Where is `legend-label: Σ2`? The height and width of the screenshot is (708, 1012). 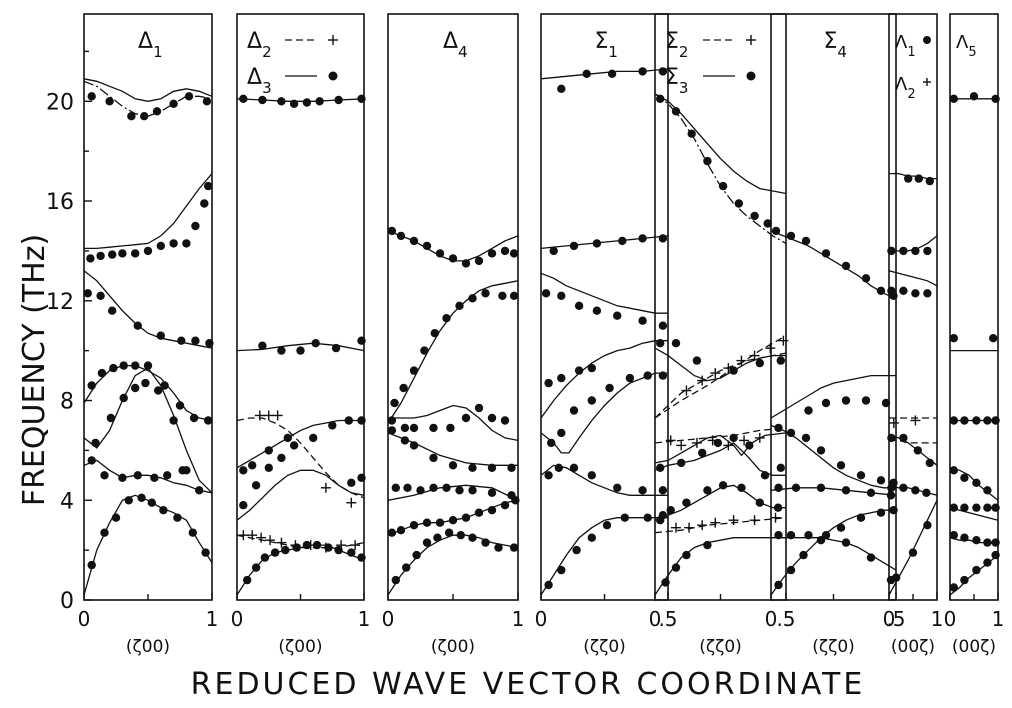 legend-label: Σ2 is located at coordinates (676, 45).